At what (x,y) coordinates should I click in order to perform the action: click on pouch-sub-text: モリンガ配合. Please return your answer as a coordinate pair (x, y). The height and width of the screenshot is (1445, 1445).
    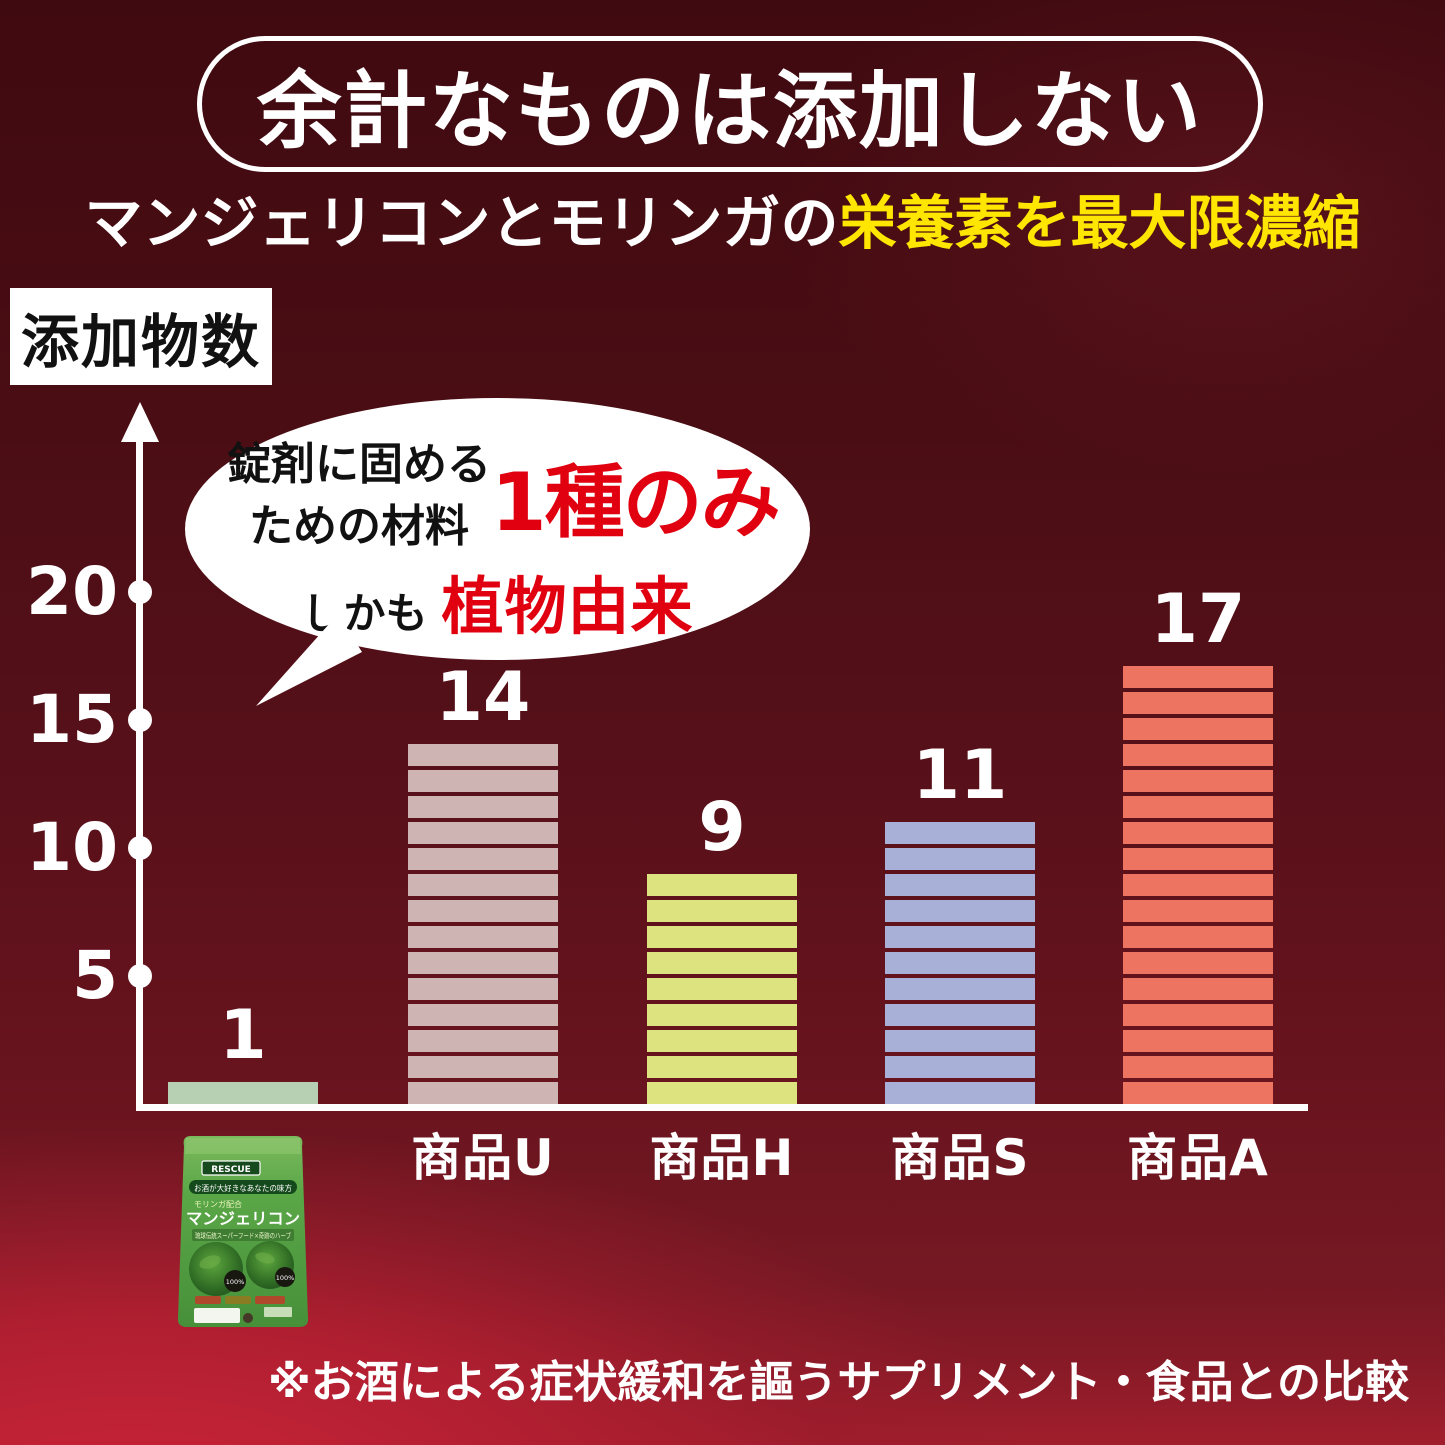
    Looking at the image, I should click on (218, 1204).